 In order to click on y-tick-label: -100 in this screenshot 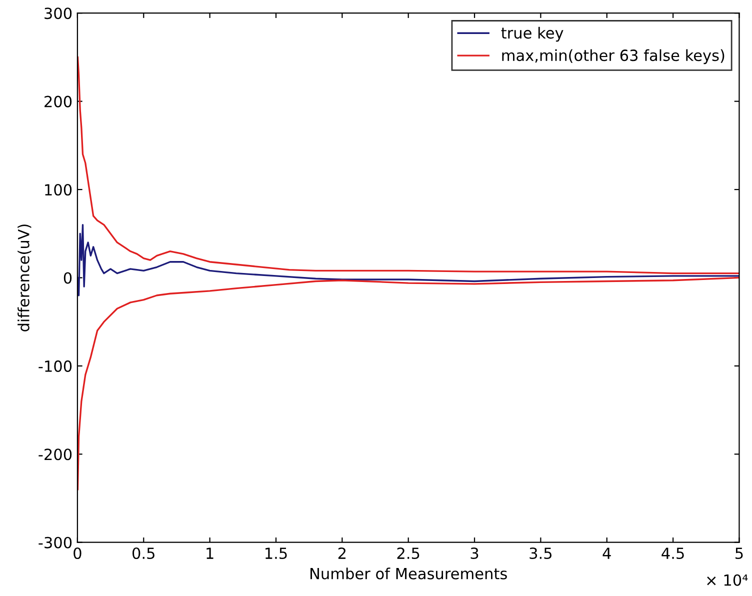, I will do `click(55, 366)`.